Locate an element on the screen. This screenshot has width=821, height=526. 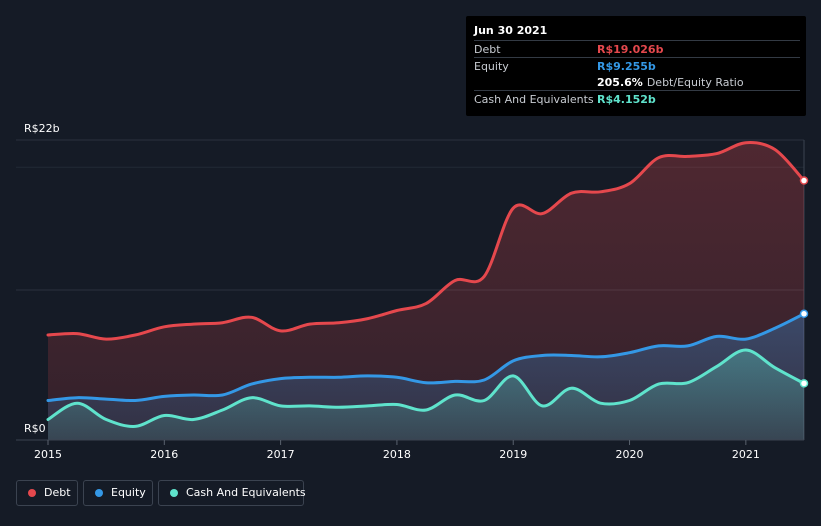
tooltip-row-equity: Equity R$9.255b is located at coordinates (637, 65).